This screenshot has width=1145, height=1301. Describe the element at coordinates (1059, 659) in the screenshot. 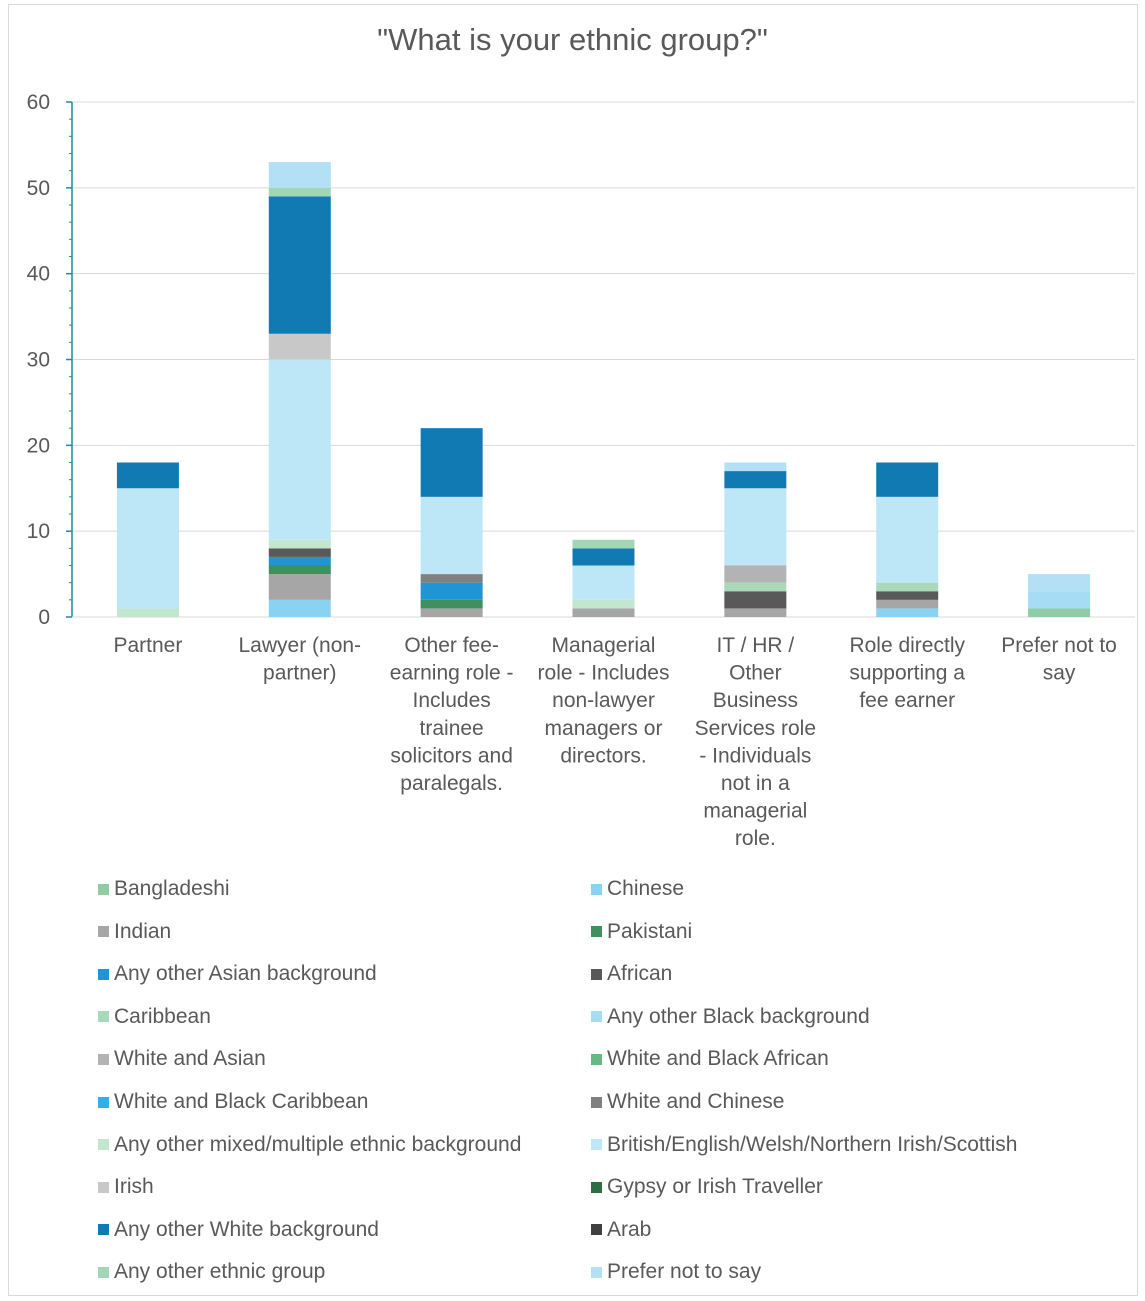

I see `x-category-label: Prefer not to say` at that location.